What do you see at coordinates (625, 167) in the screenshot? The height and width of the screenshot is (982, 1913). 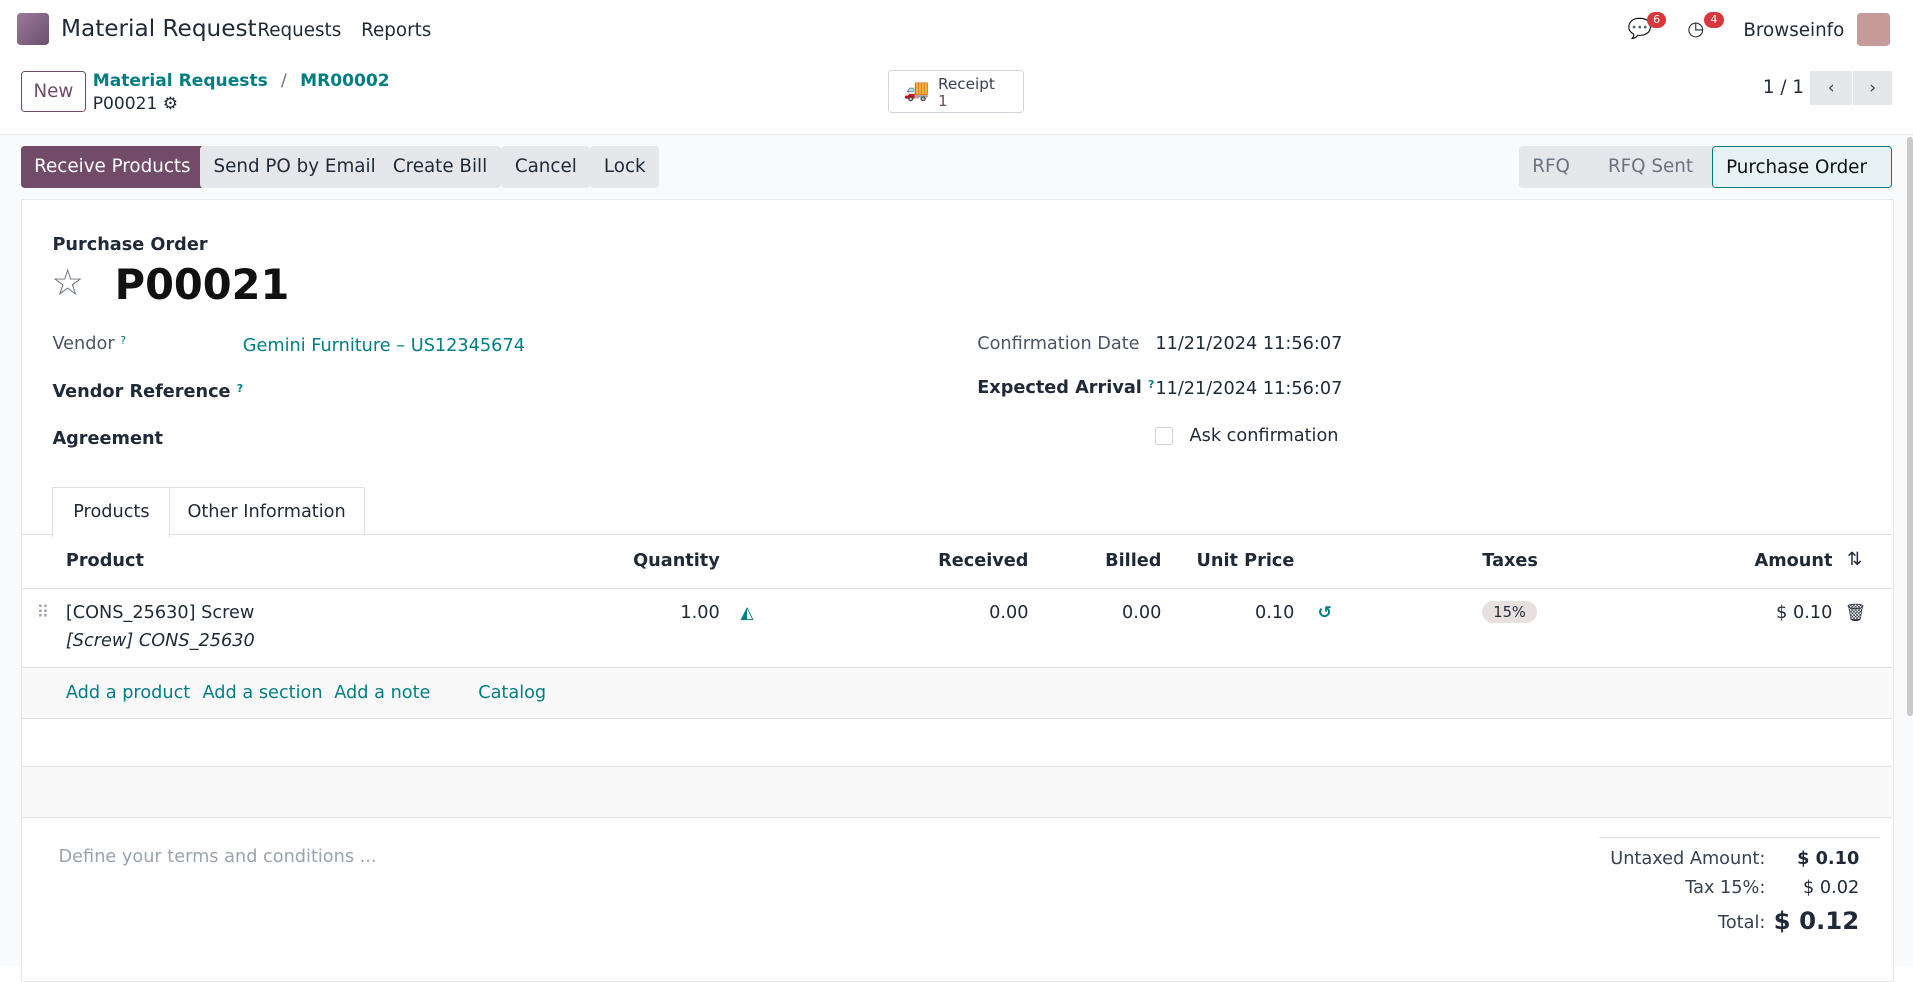 I see `lock-button: Lock` at bounding box center [625, 167].